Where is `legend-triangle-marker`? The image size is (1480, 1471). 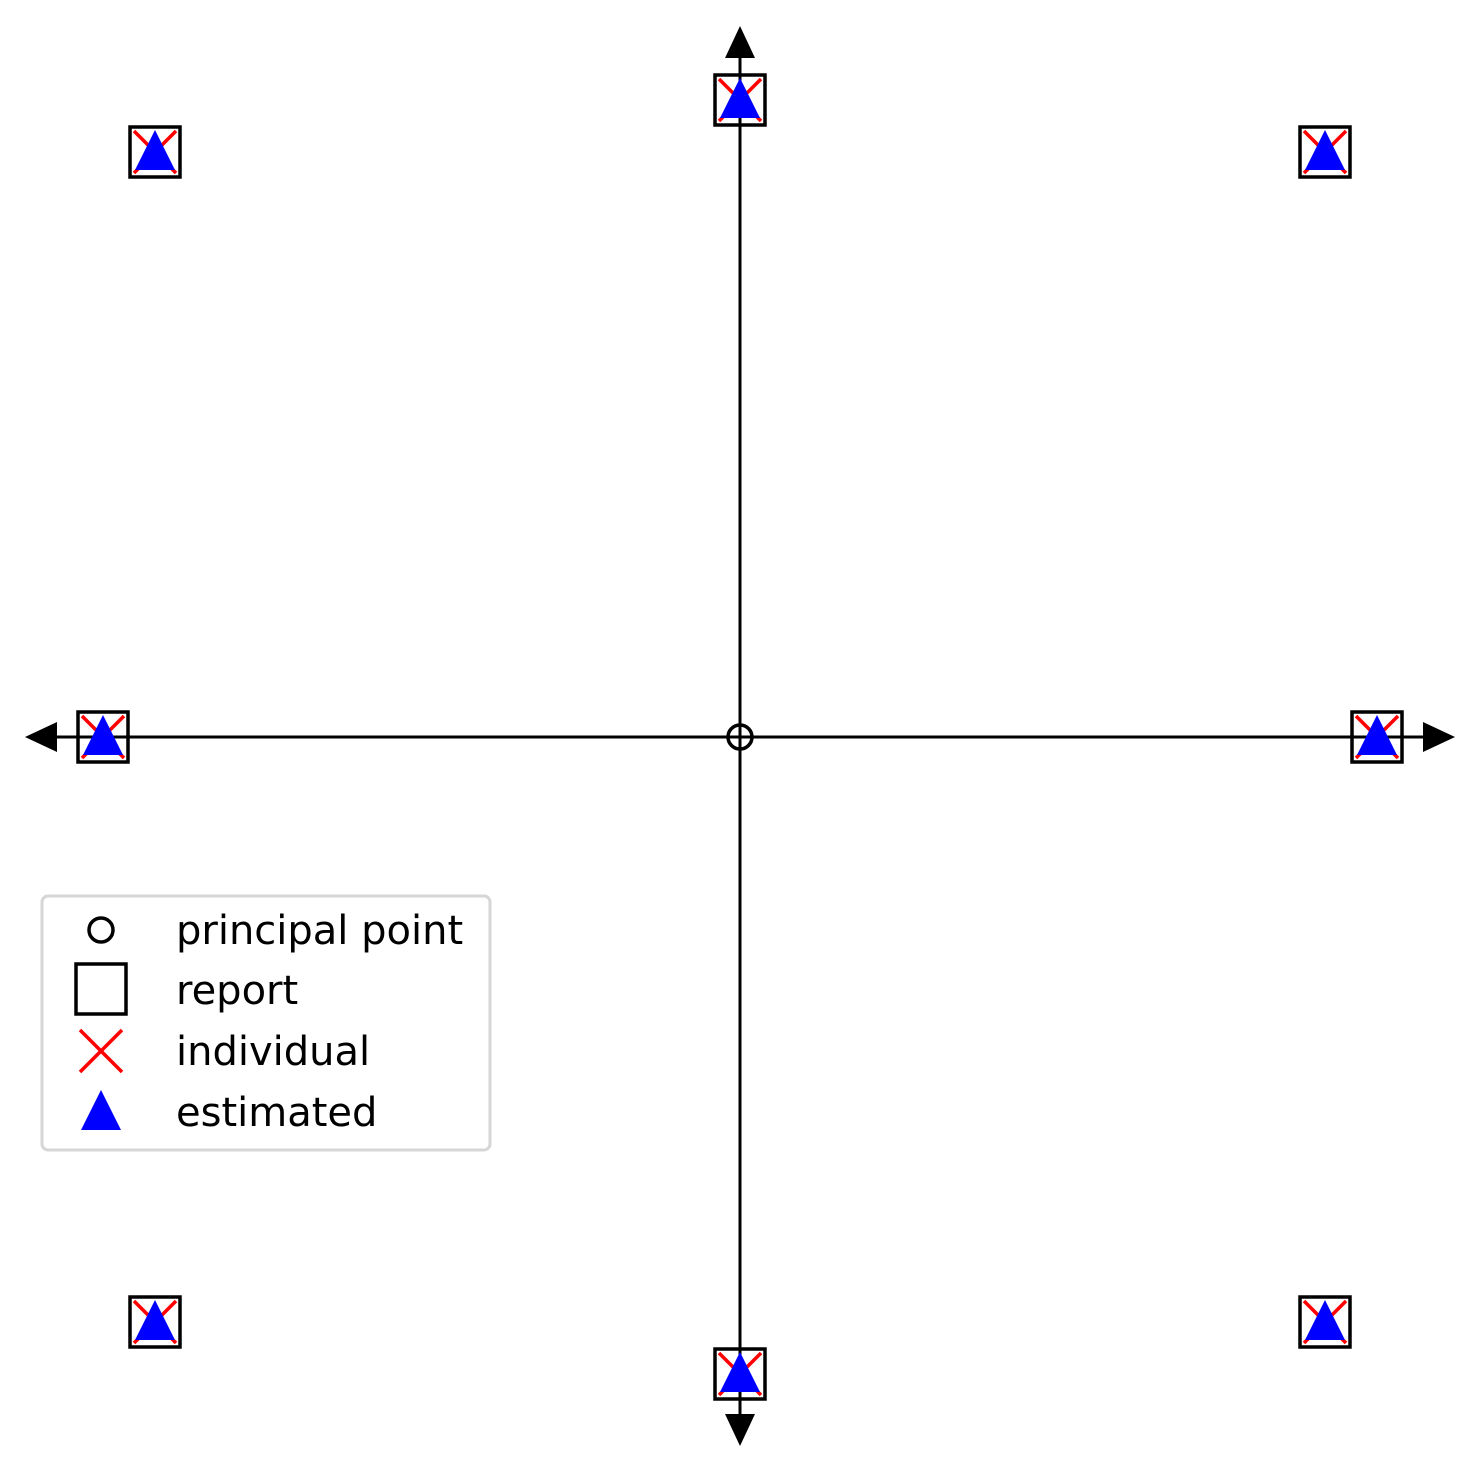
legend-triangle-marker is located at coordinates (101, 1110).